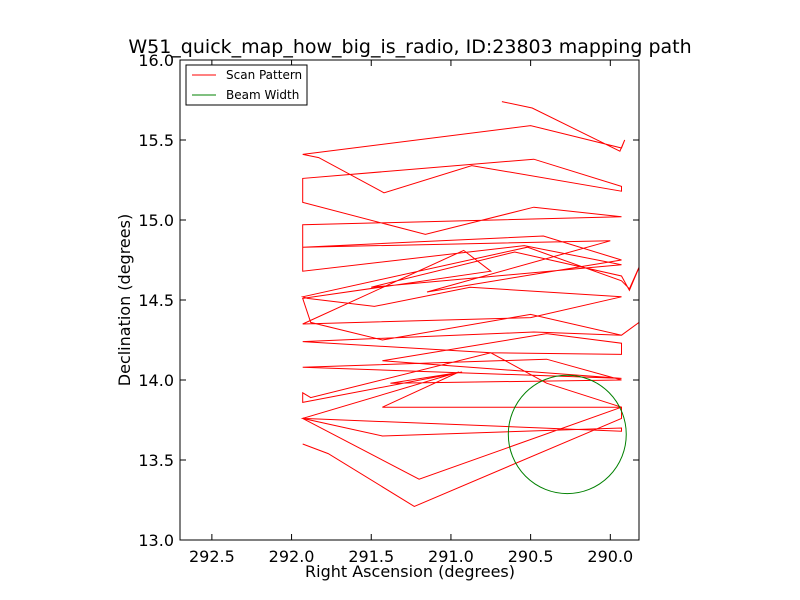 The width and height of the screenshot is (800, 600). I want to click on legend: Scan Pattern Beam Width, so click(246, 85).